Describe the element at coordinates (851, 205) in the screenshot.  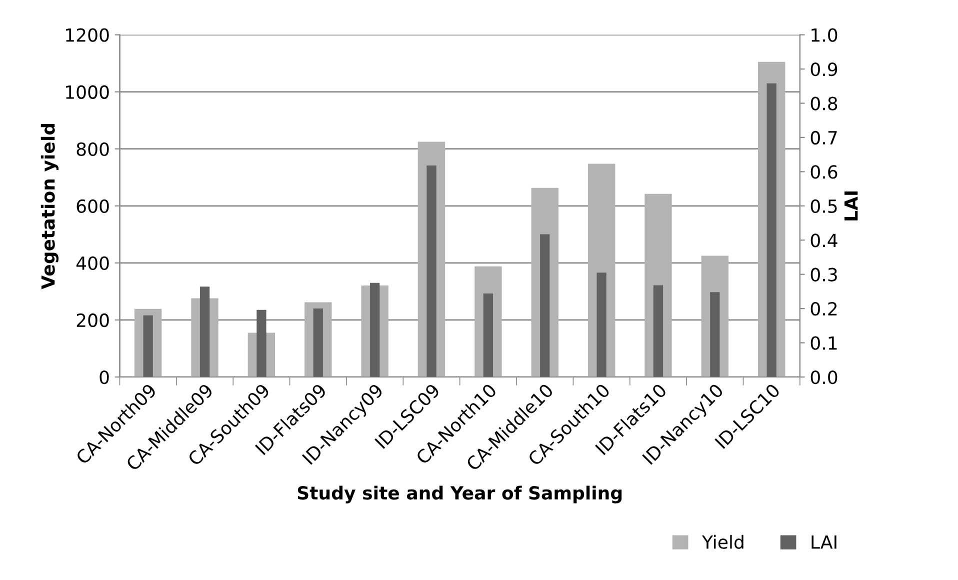
I see `y2-axis-title: LAI` at that location.